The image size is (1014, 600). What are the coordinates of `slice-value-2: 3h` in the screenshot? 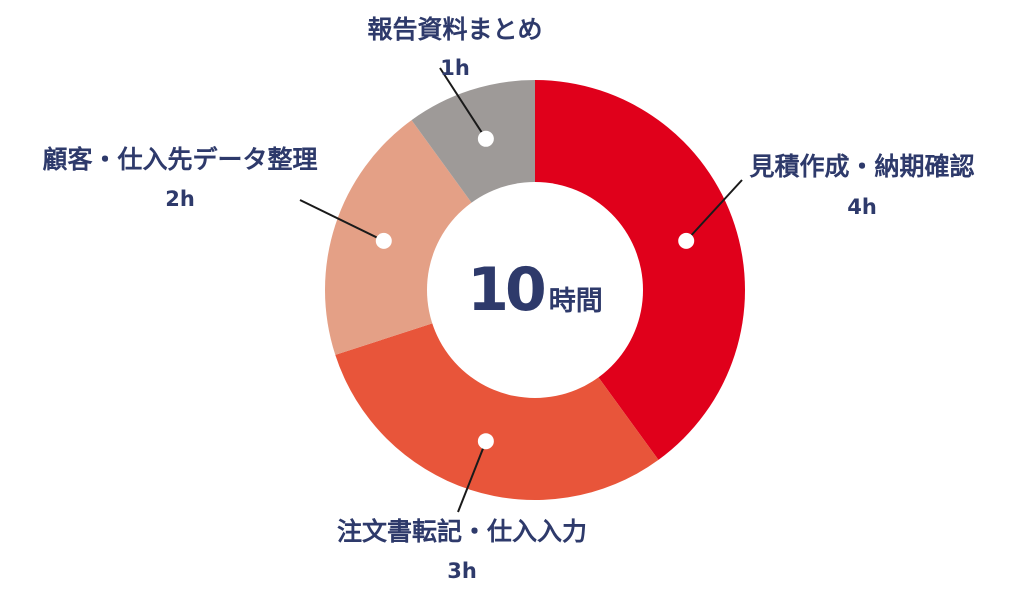 It's located at (462, 571).